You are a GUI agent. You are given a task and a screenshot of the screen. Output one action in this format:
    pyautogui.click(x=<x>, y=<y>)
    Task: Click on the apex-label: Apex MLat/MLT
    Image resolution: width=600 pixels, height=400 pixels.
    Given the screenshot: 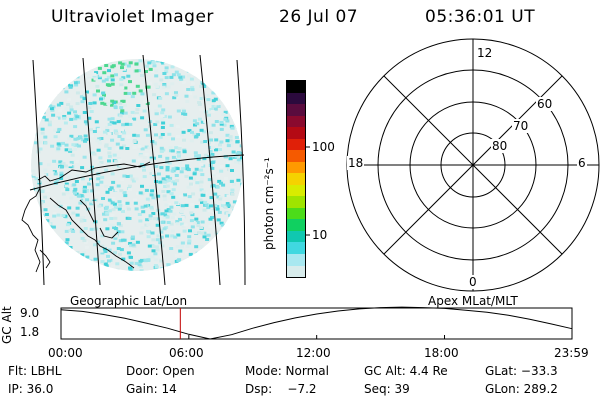 What is the action you would take?
    pyautogui.click(x=473, y=301)
    